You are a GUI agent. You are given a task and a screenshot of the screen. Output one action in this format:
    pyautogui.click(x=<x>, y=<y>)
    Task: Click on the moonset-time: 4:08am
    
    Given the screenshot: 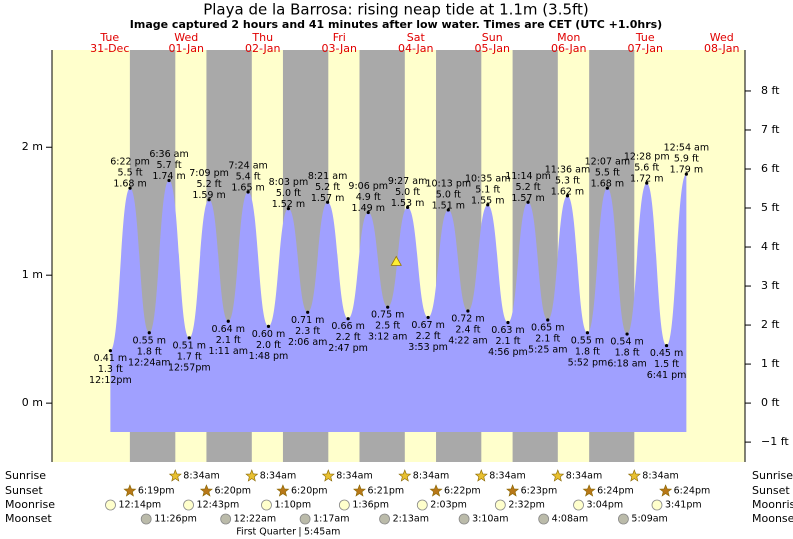 What is the action you would take?
    pyautogui.click(x=570, y=519)
    